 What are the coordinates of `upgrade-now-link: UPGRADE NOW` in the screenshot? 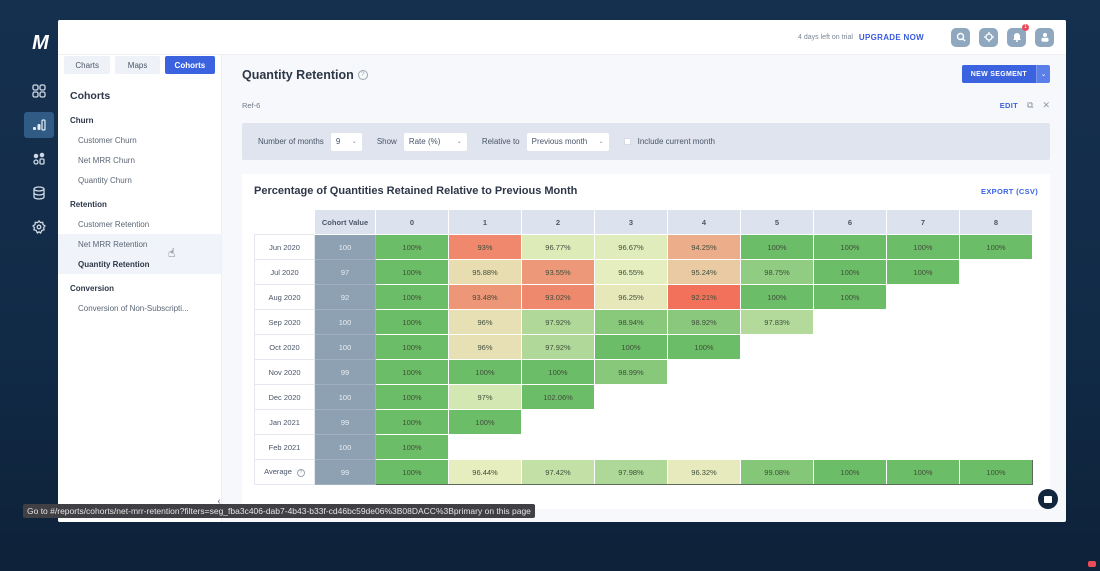 It's located at (891, 37).